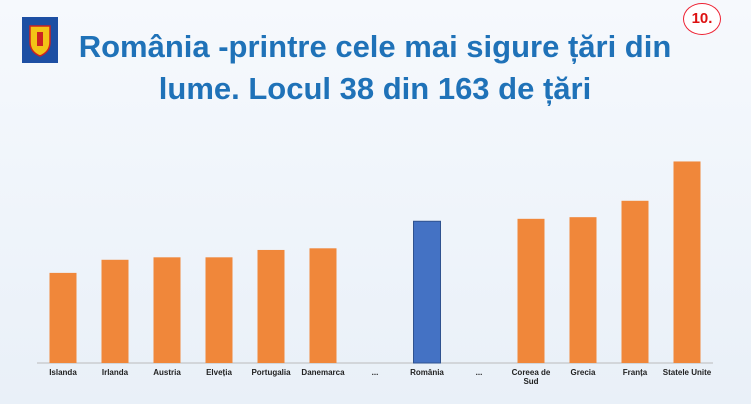  I want to click on x-tick-label: Danemarca, so click(323, 372).